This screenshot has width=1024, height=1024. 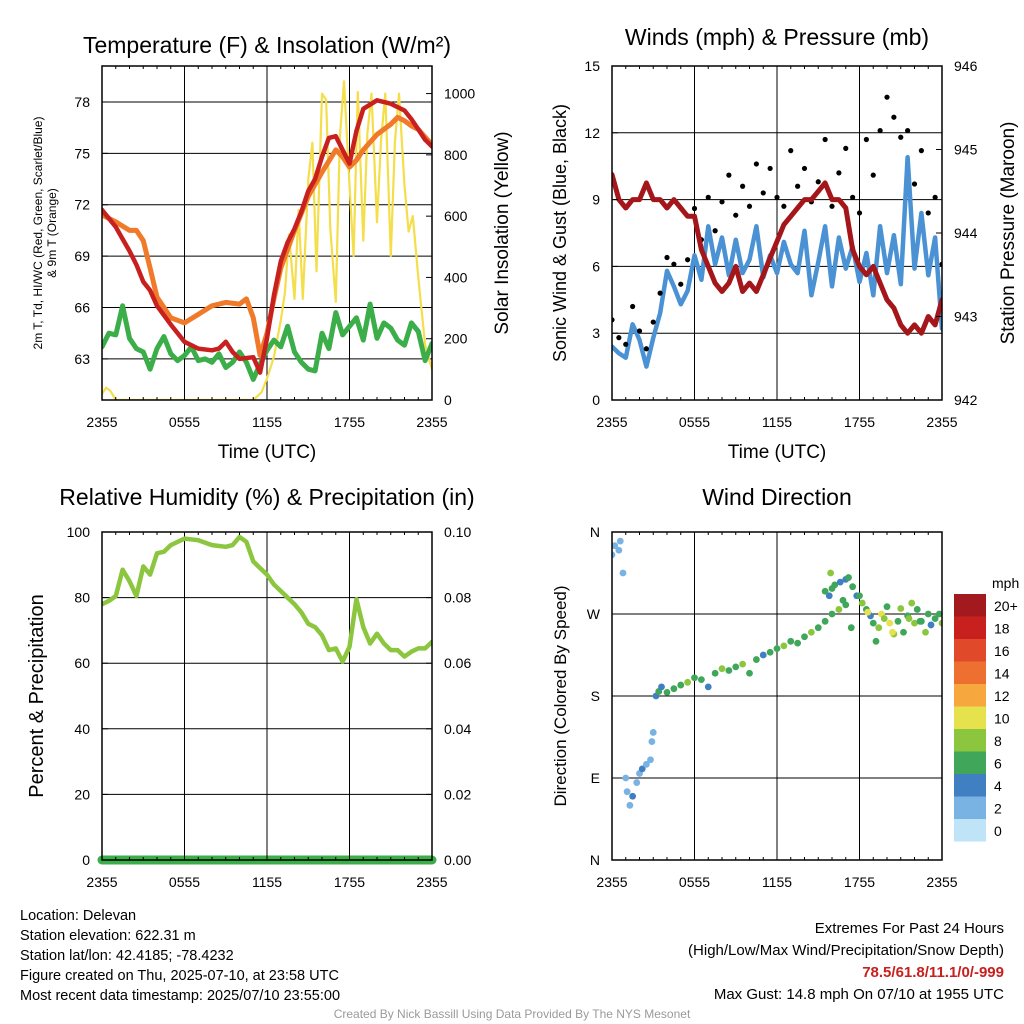 What do you see at coordinates (1006, 606) in the screenshot?
I see `colorbar-label: 20+` at bounding box center [1006, 606].